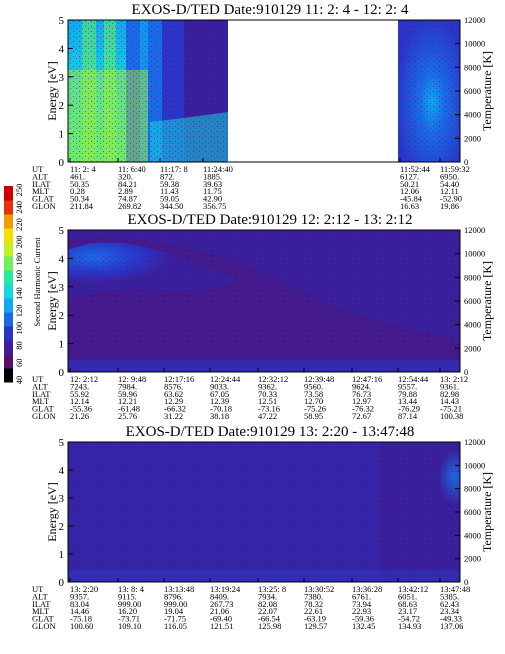 This screenshot has width=505, height=654. Describe the element at coordinates (449, 604) in the screenshot. I see `ephemeris-cell: 62.43` at that location.